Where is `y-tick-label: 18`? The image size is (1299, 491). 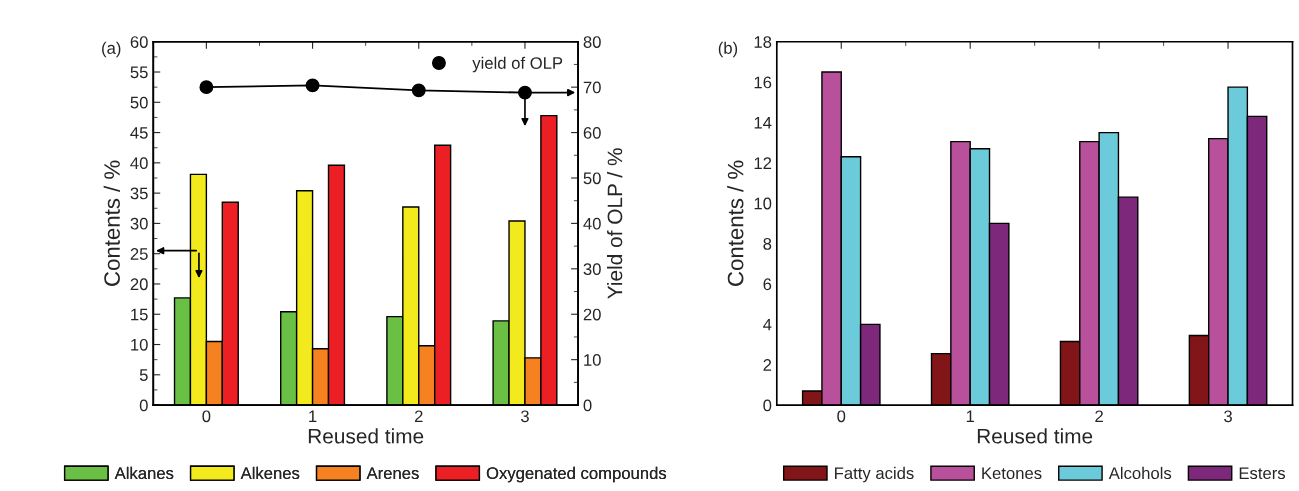 y-tick-label: 18 is located at coordinates (763, 42).